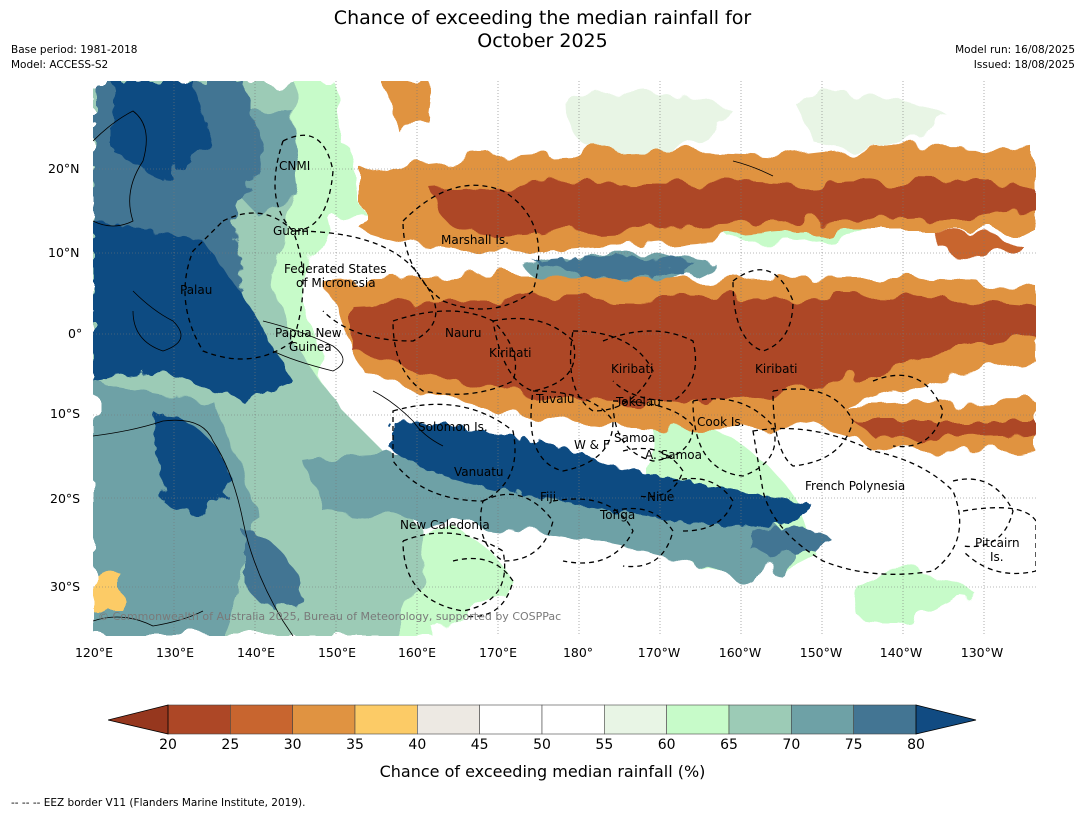  I want to click on lon-label-120e: 120°E, so click(93, 652).